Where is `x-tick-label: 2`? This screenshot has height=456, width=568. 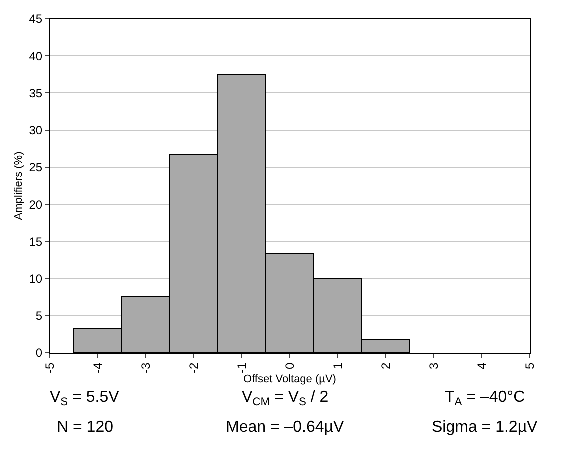
x-tick-label: 2 is located at coordinates (385, 366).